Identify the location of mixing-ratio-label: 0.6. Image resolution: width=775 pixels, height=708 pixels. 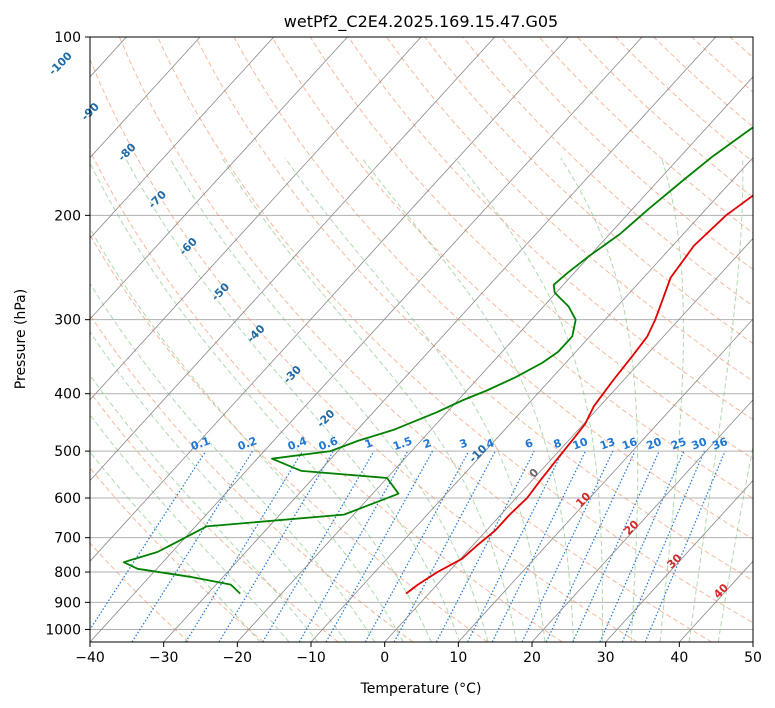
(328, 443).